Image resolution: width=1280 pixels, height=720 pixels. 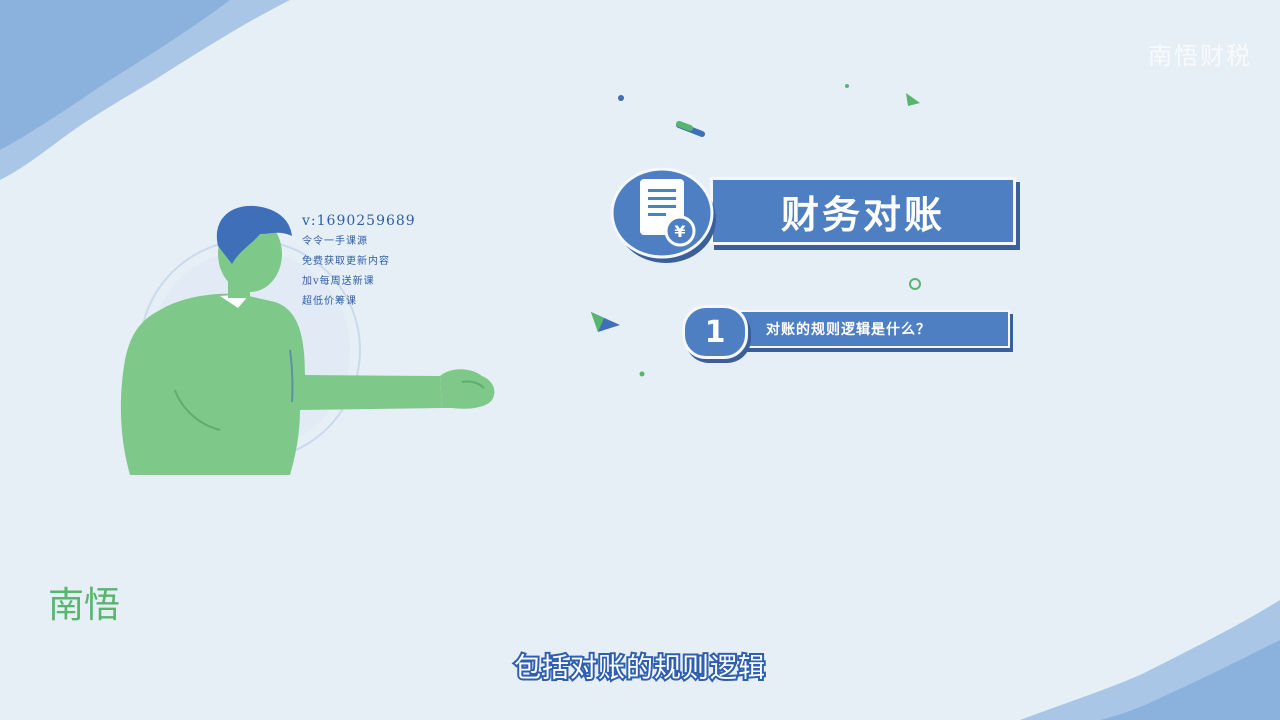 What do you see at coordinates (84, 605) in the screenshot?
I see `logo-text: 南悟` at bounding box center [84, 605].